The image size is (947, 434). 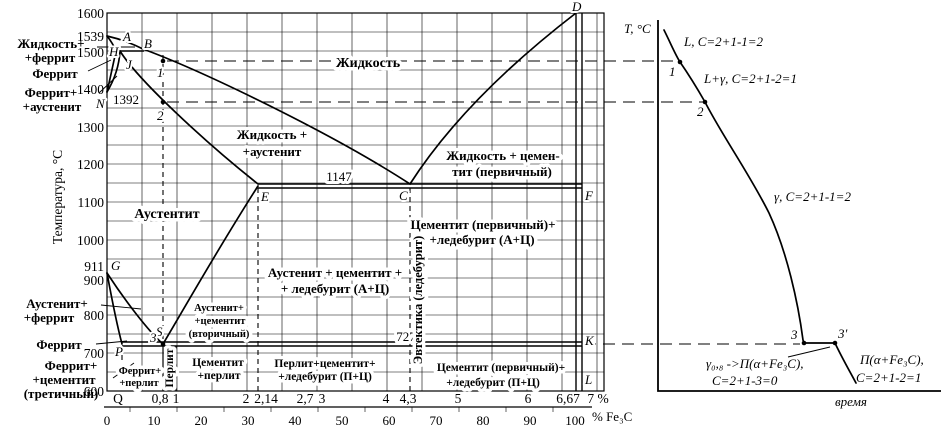 What do you see at coordinates (700, 111) in the screenshot?
I see `cooling-point-label-2: 2` at bounding box center [700, 111].